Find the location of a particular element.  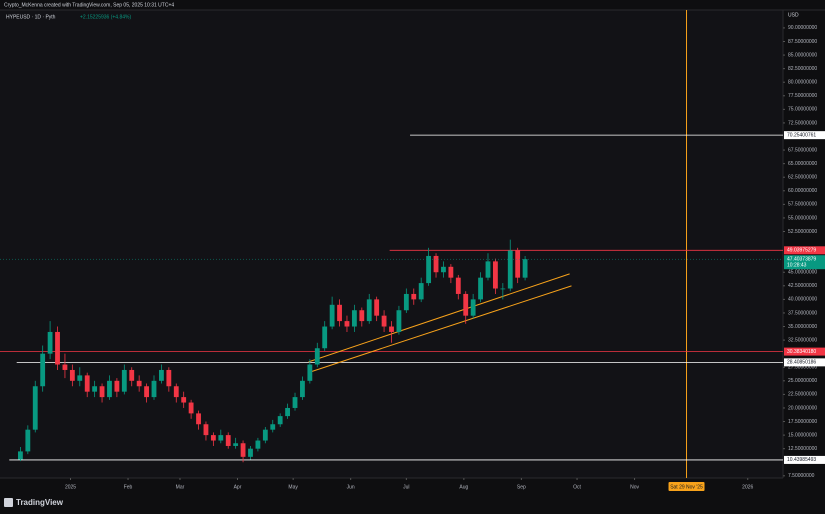

y-tick-label: 22.50000000 is located at coordinates (802, 395).